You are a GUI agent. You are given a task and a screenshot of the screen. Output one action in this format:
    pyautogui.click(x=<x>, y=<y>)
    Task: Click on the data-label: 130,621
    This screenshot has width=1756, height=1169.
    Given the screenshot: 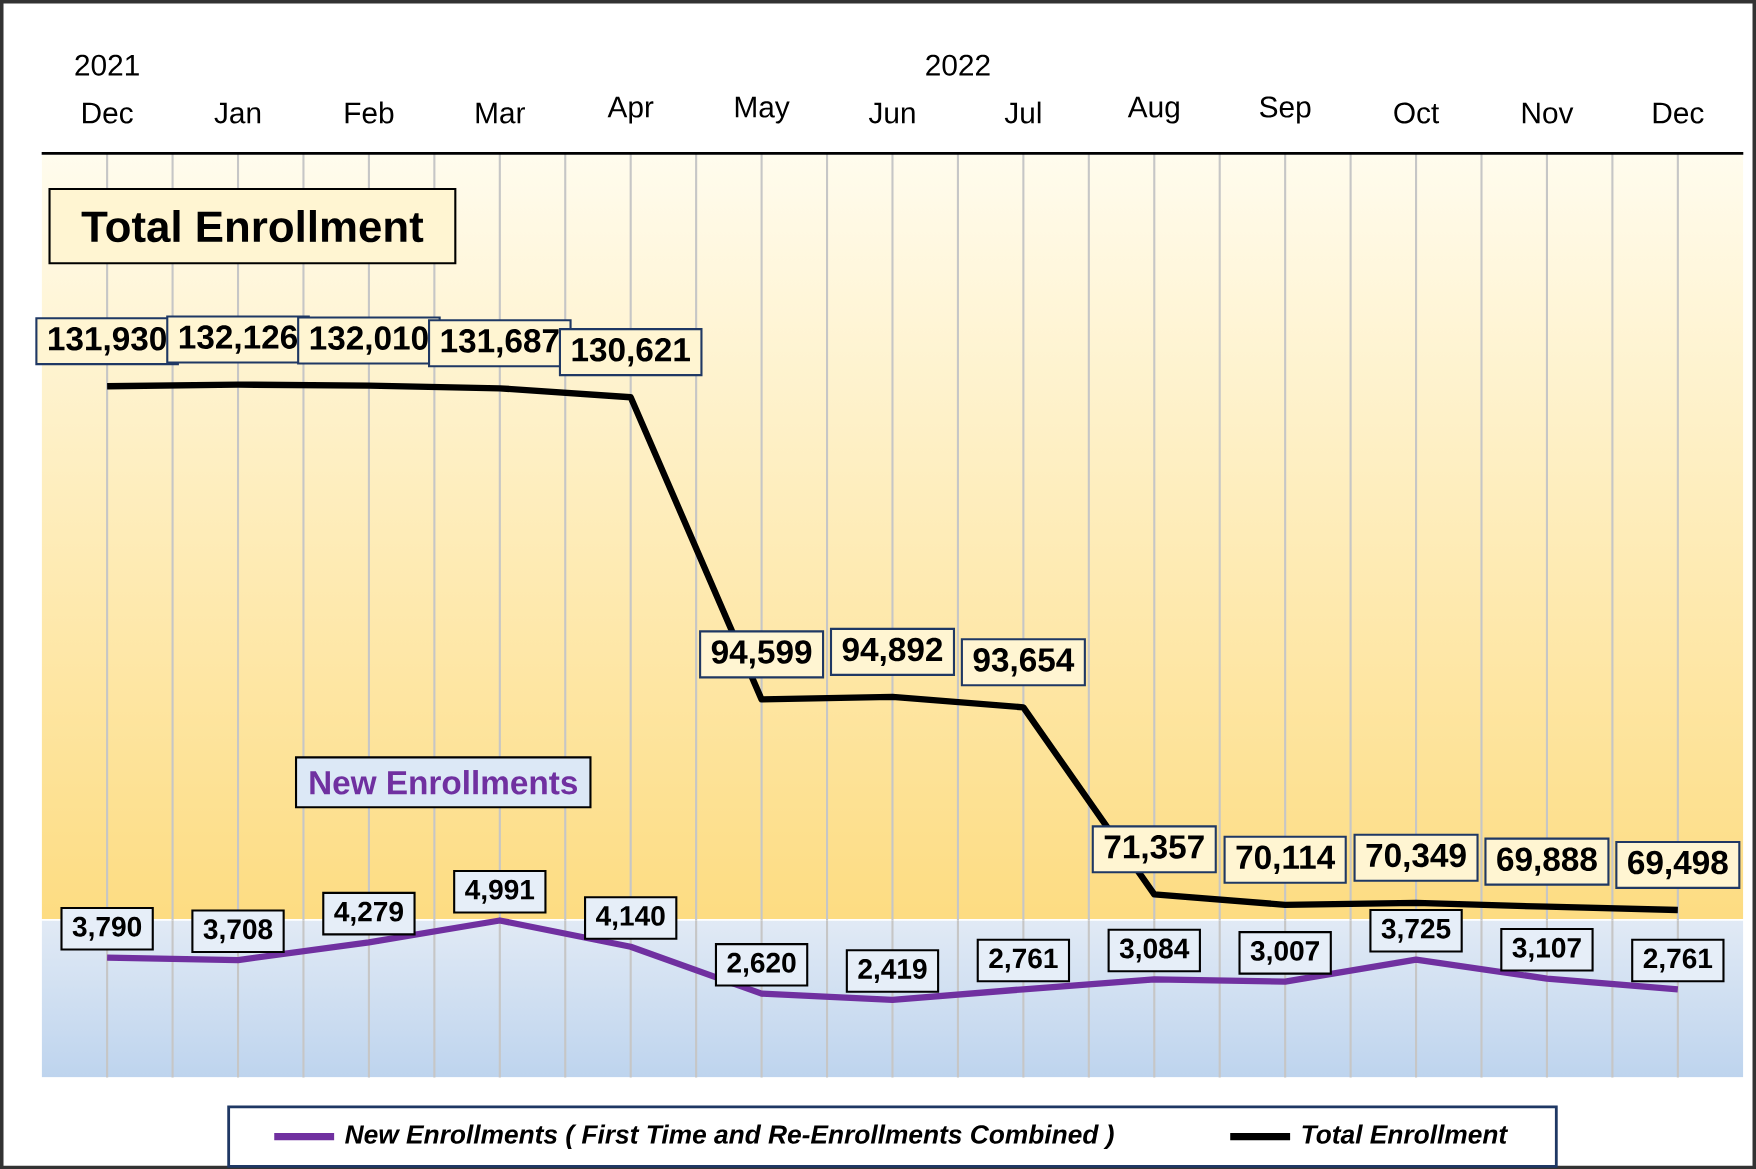 What is the action you would take?
    pyautogui.click(x=631, y=352)
    